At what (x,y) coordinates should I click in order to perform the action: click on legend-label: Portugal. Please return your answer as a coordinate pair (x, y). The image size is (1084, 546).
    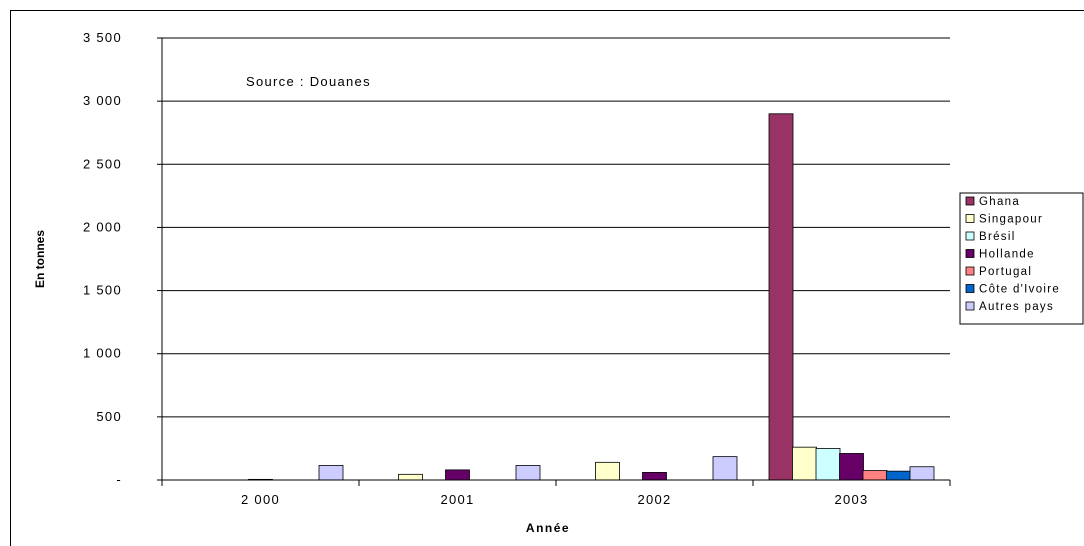
    Looking at the image, I should click on (1005, 272).